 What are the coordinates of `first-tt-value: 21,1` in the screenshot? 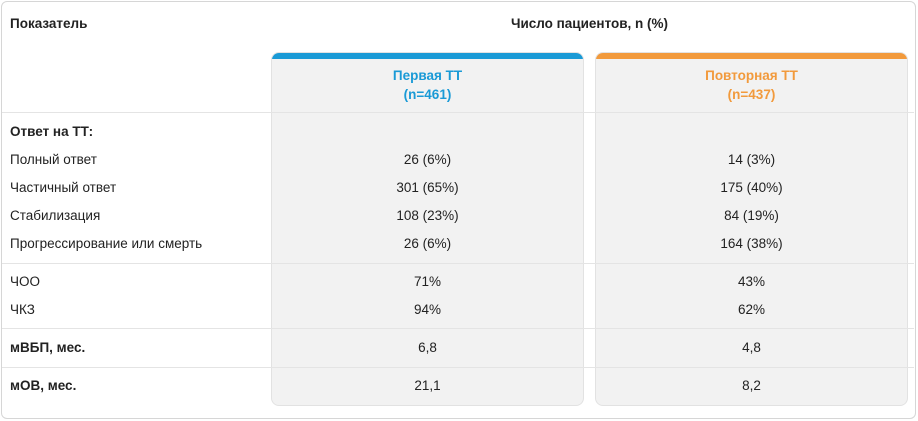 It's located at (427, 385).